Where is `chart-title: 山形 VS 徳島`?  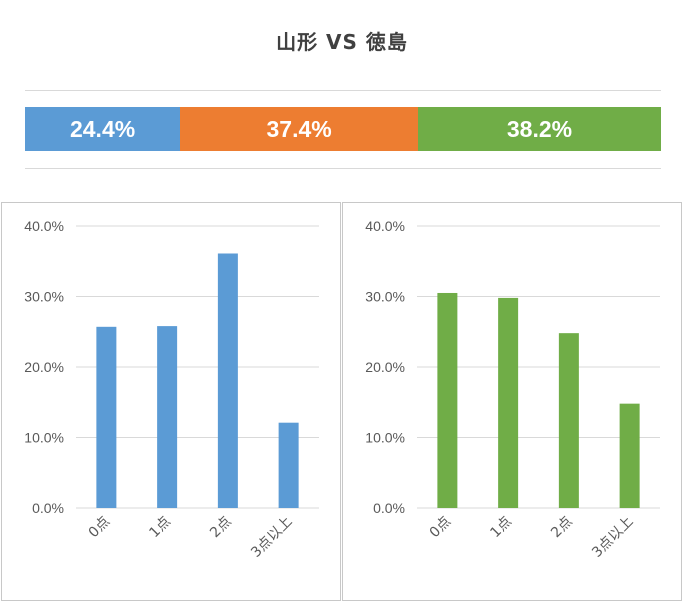 chart-title: 山形 VS 徳島 is located at coordinates (342, 42).